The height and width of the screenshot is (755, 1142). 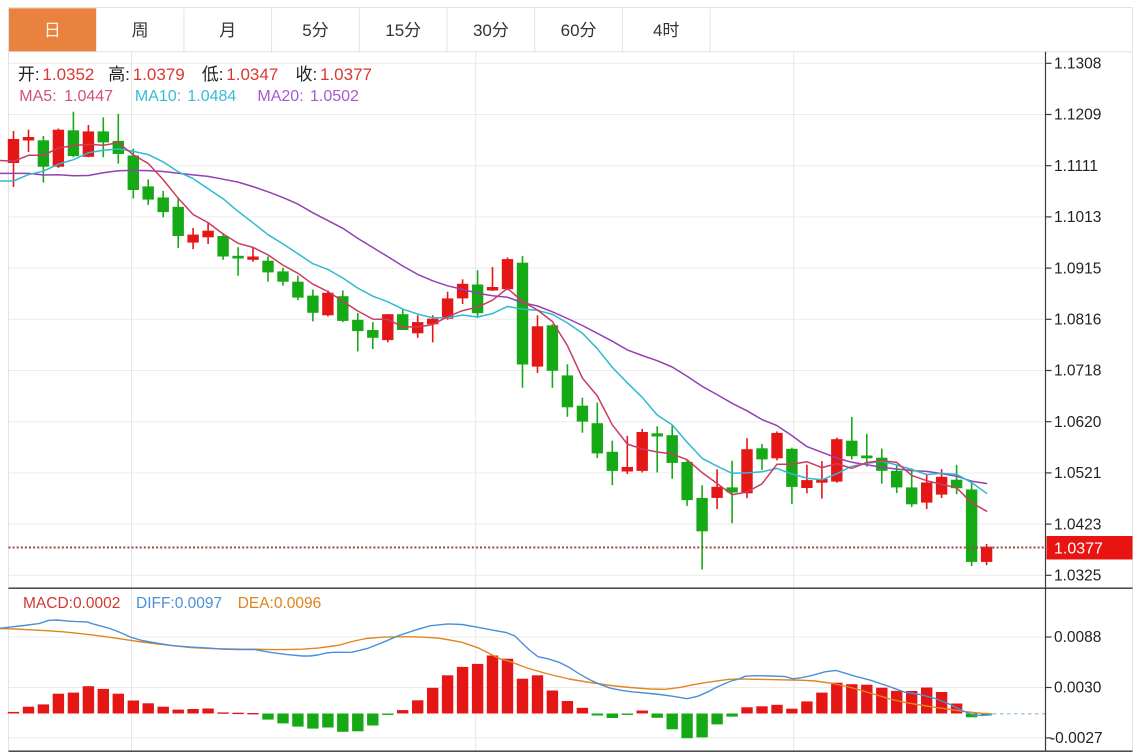 I want to click on svg-text: 1.0484, so click(x=211, y=96).